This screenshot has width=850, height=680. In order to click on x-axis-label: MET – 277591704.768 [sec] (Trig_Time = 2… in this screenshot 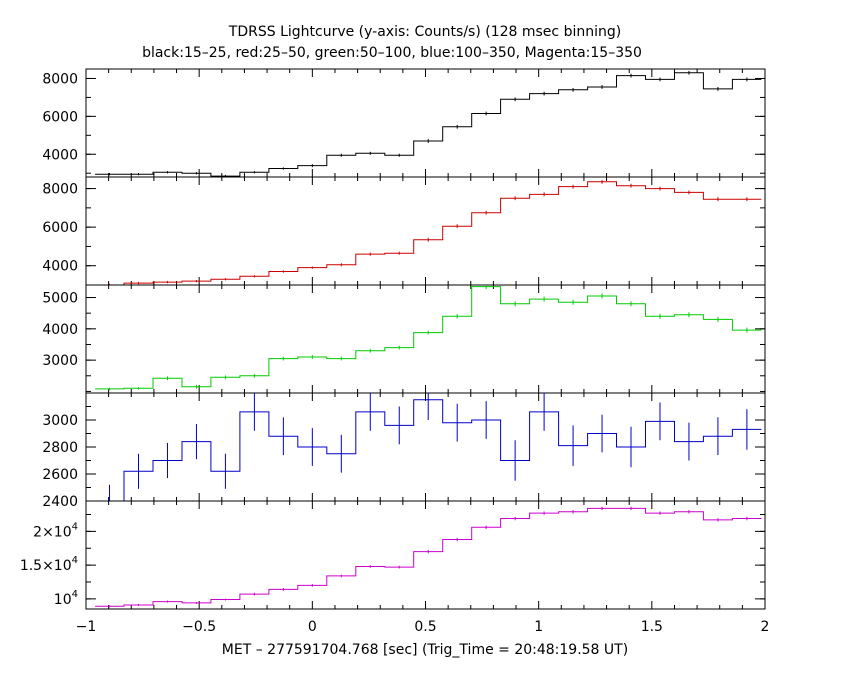, I will do `click(425, 650)`.